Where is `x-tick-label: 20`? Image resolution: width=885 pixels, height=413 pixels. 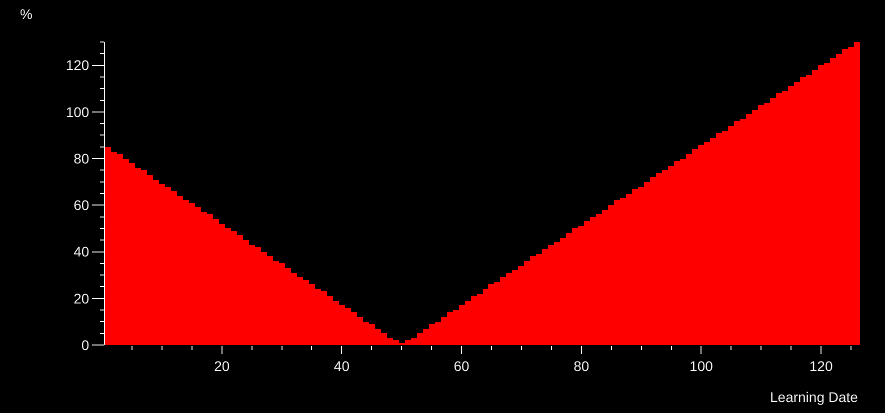 x-tick-label: 20 is located at coordinates (222, 366).